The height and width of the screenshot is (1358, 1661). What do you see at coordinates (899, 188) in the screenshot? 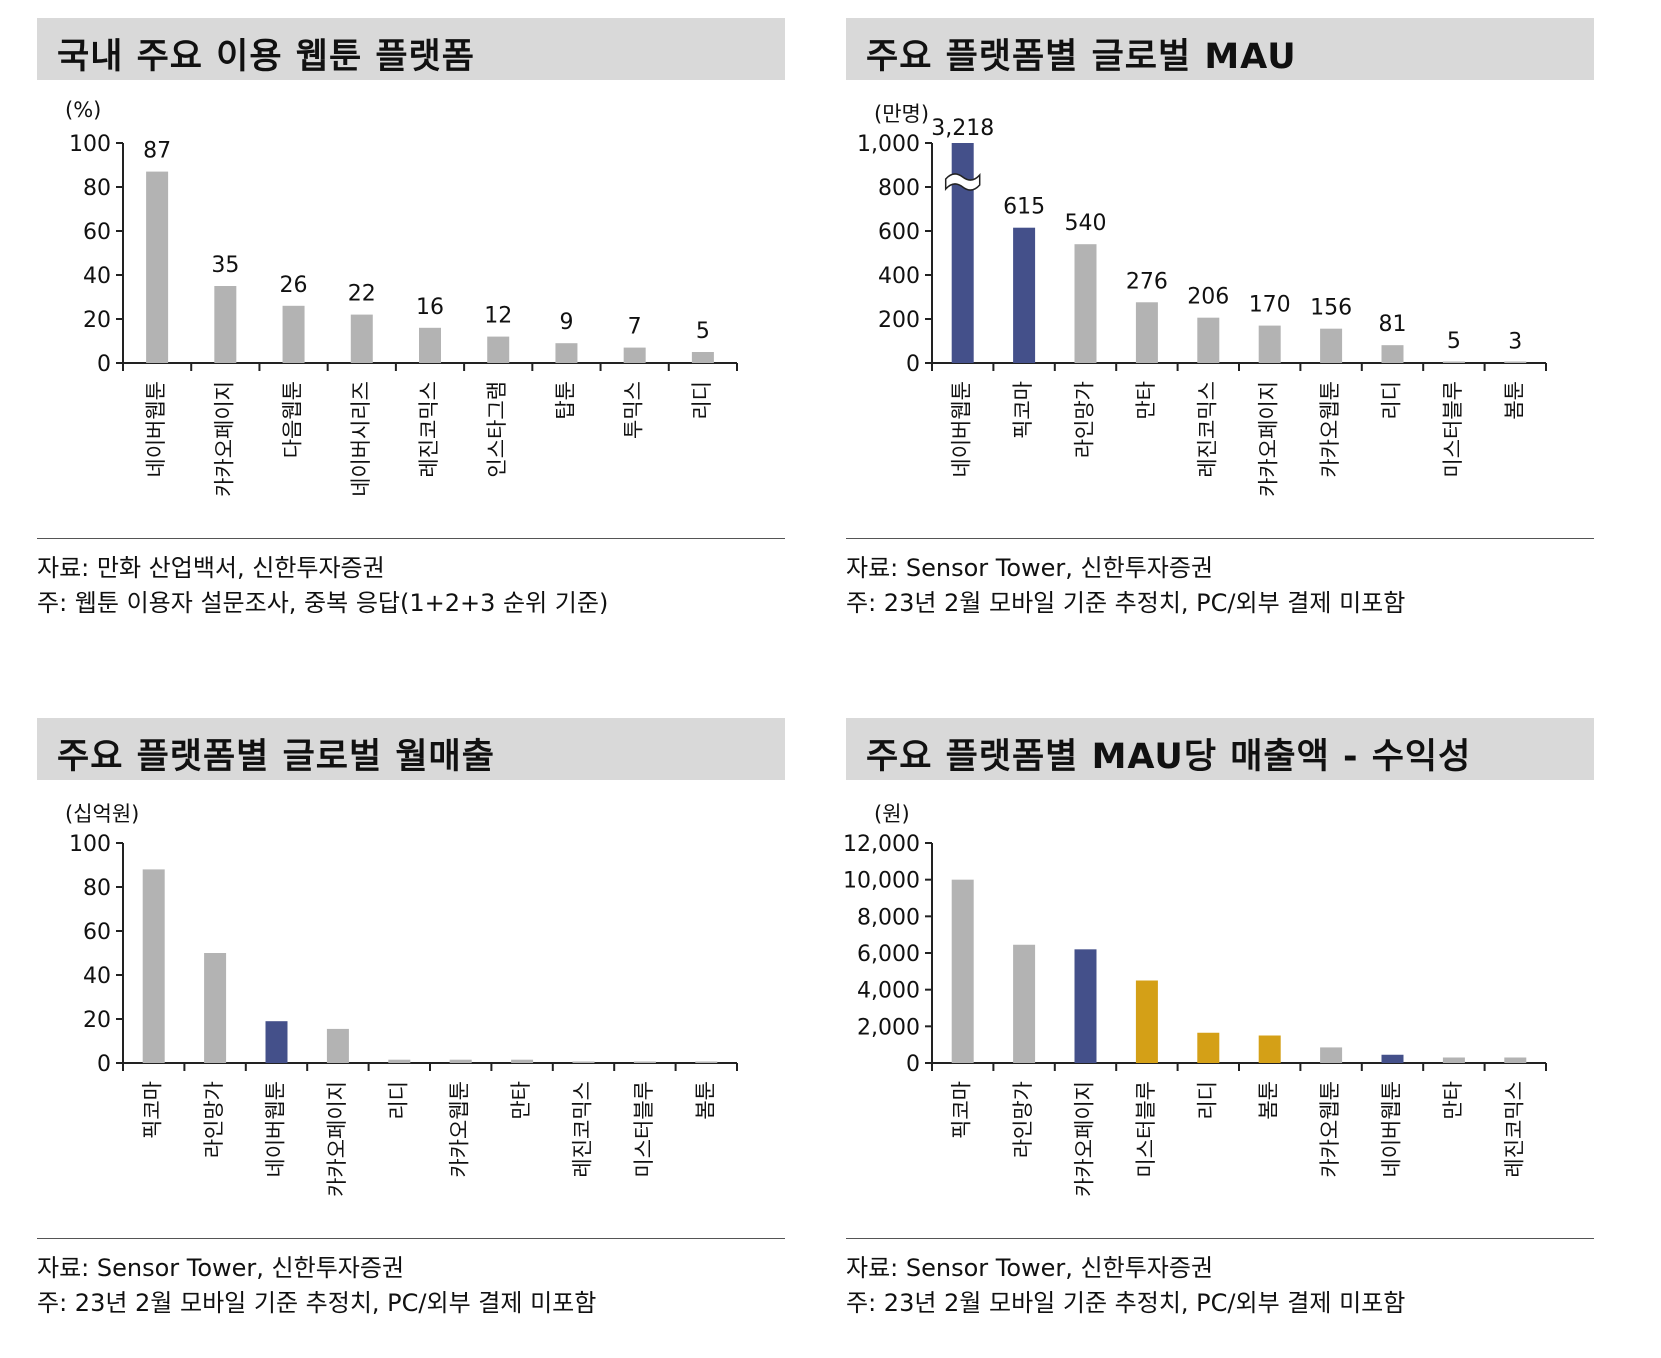
I see `y-tick-label: 800` at bounding box center [899, 188].